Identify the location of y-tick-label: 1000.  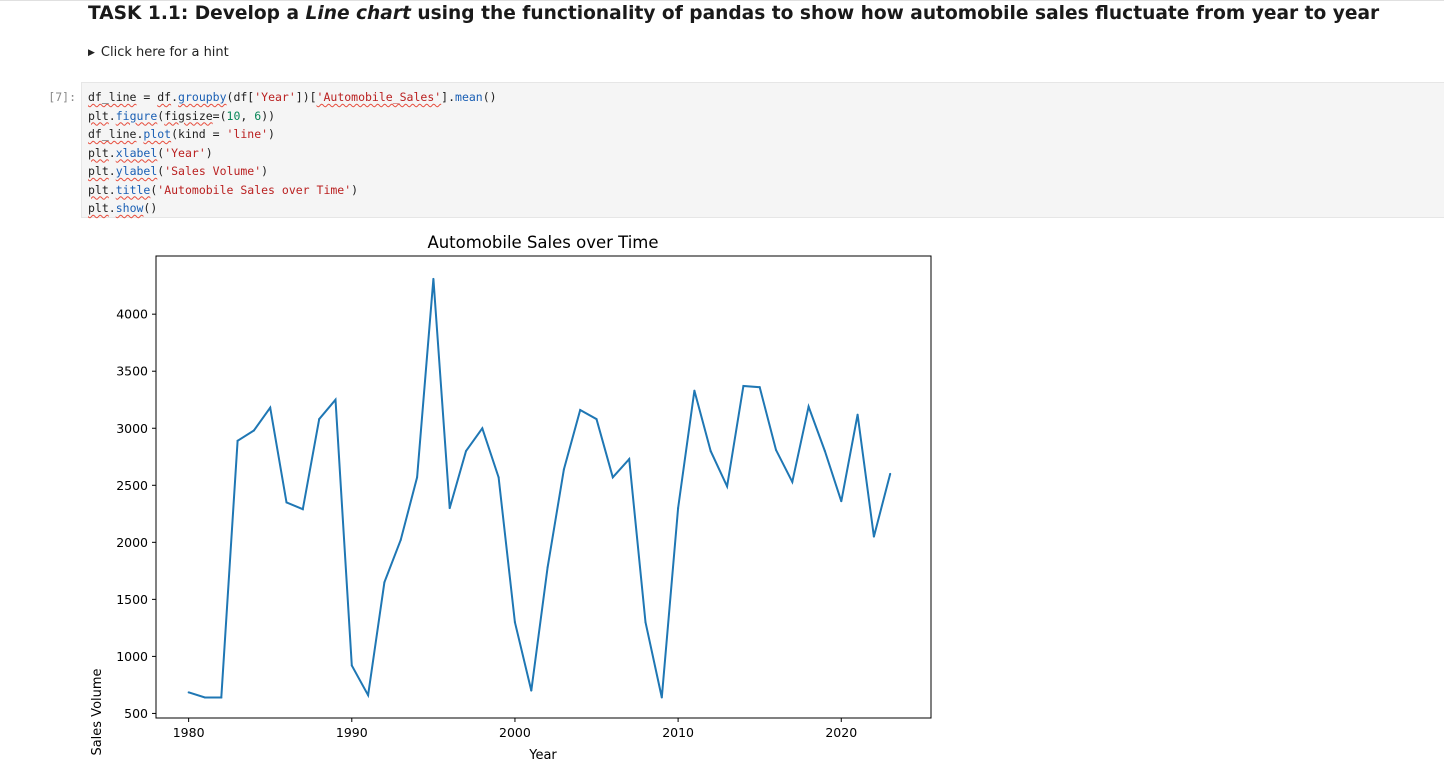
(132, 656).